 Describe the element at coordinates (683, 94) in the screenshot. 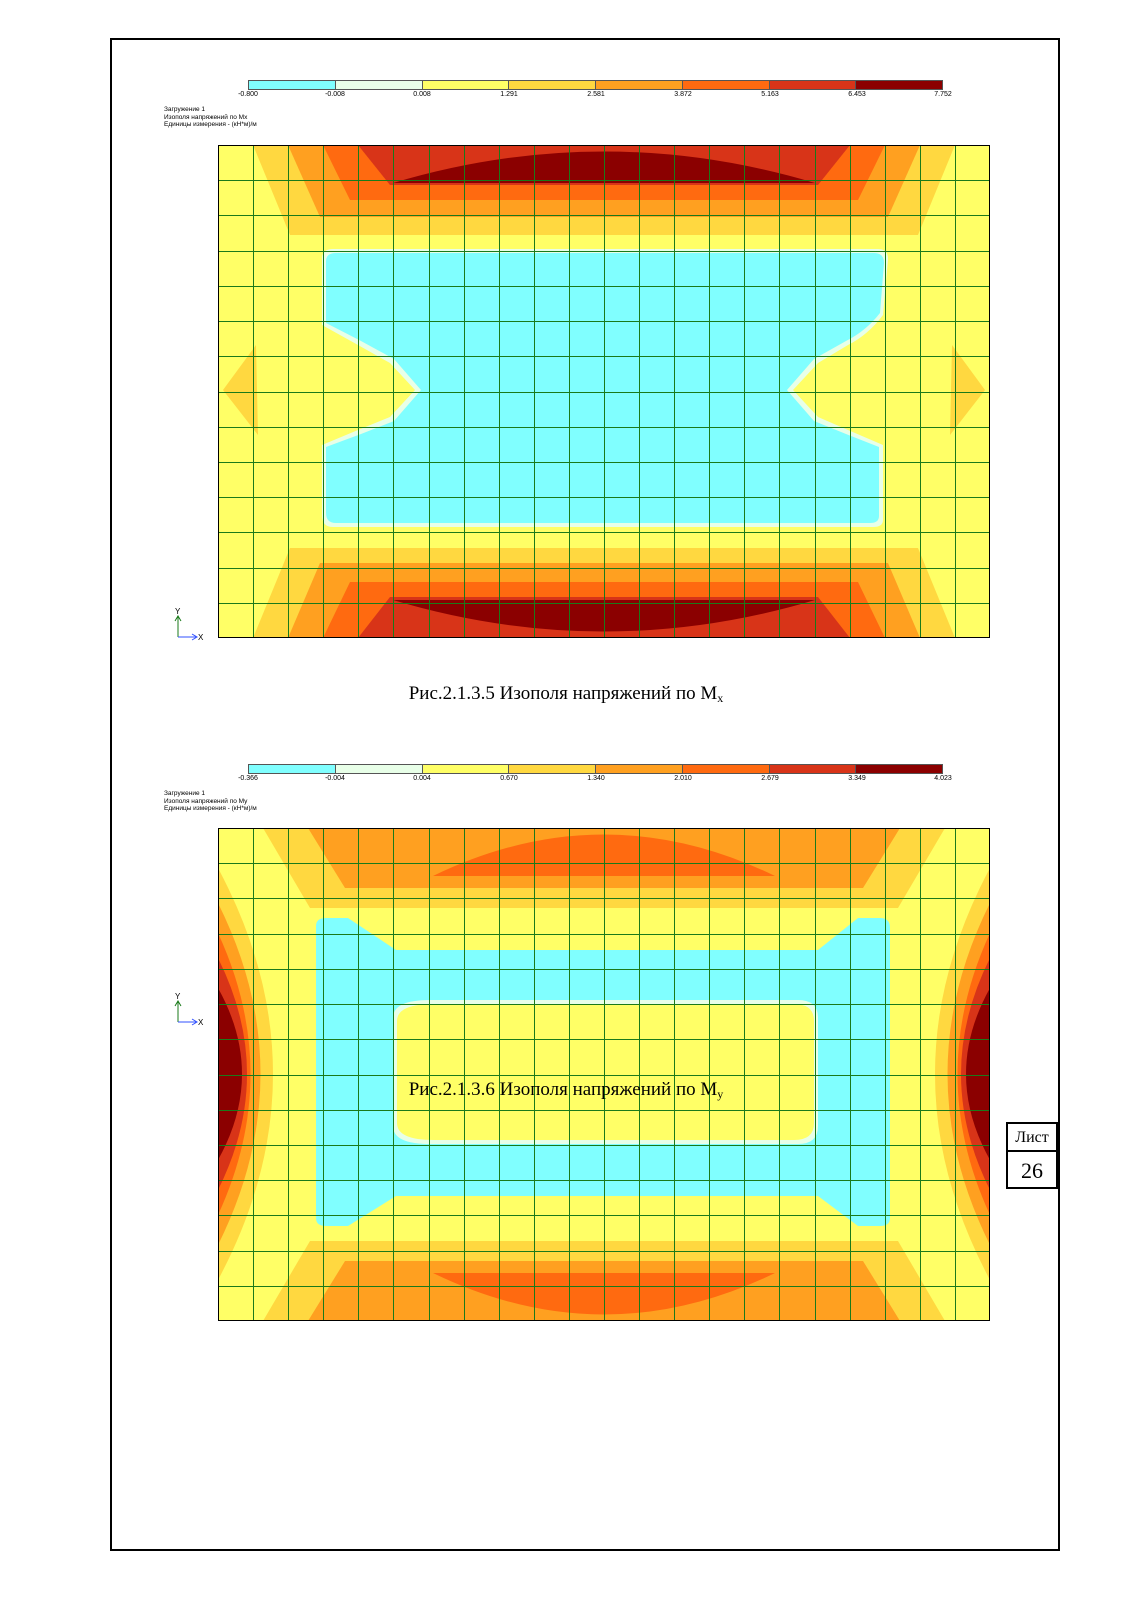

I see `legend-tick: 3.872` at that location.